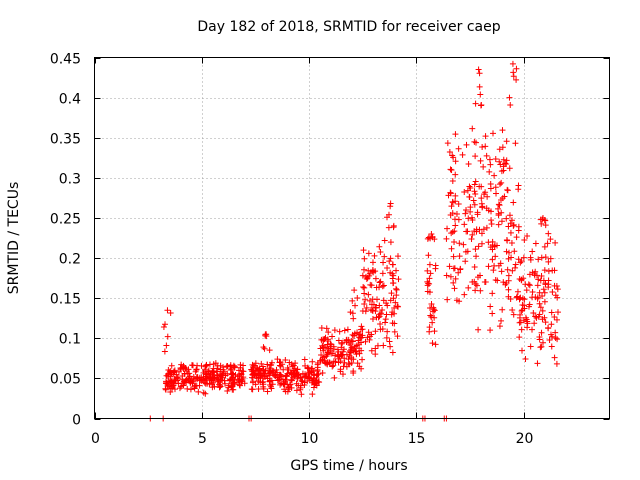 Image resolution: width=640 pixels, height=480 pixels. I want to click on y-tick-label: 0.15, so click(65, 300).